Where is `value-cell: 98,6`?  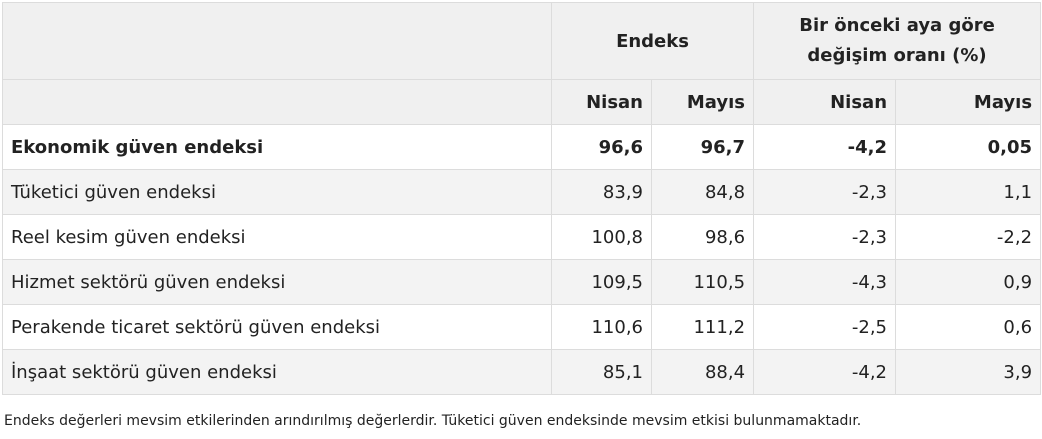
value-cell: 98,6 is located at coordinates (702, 237).